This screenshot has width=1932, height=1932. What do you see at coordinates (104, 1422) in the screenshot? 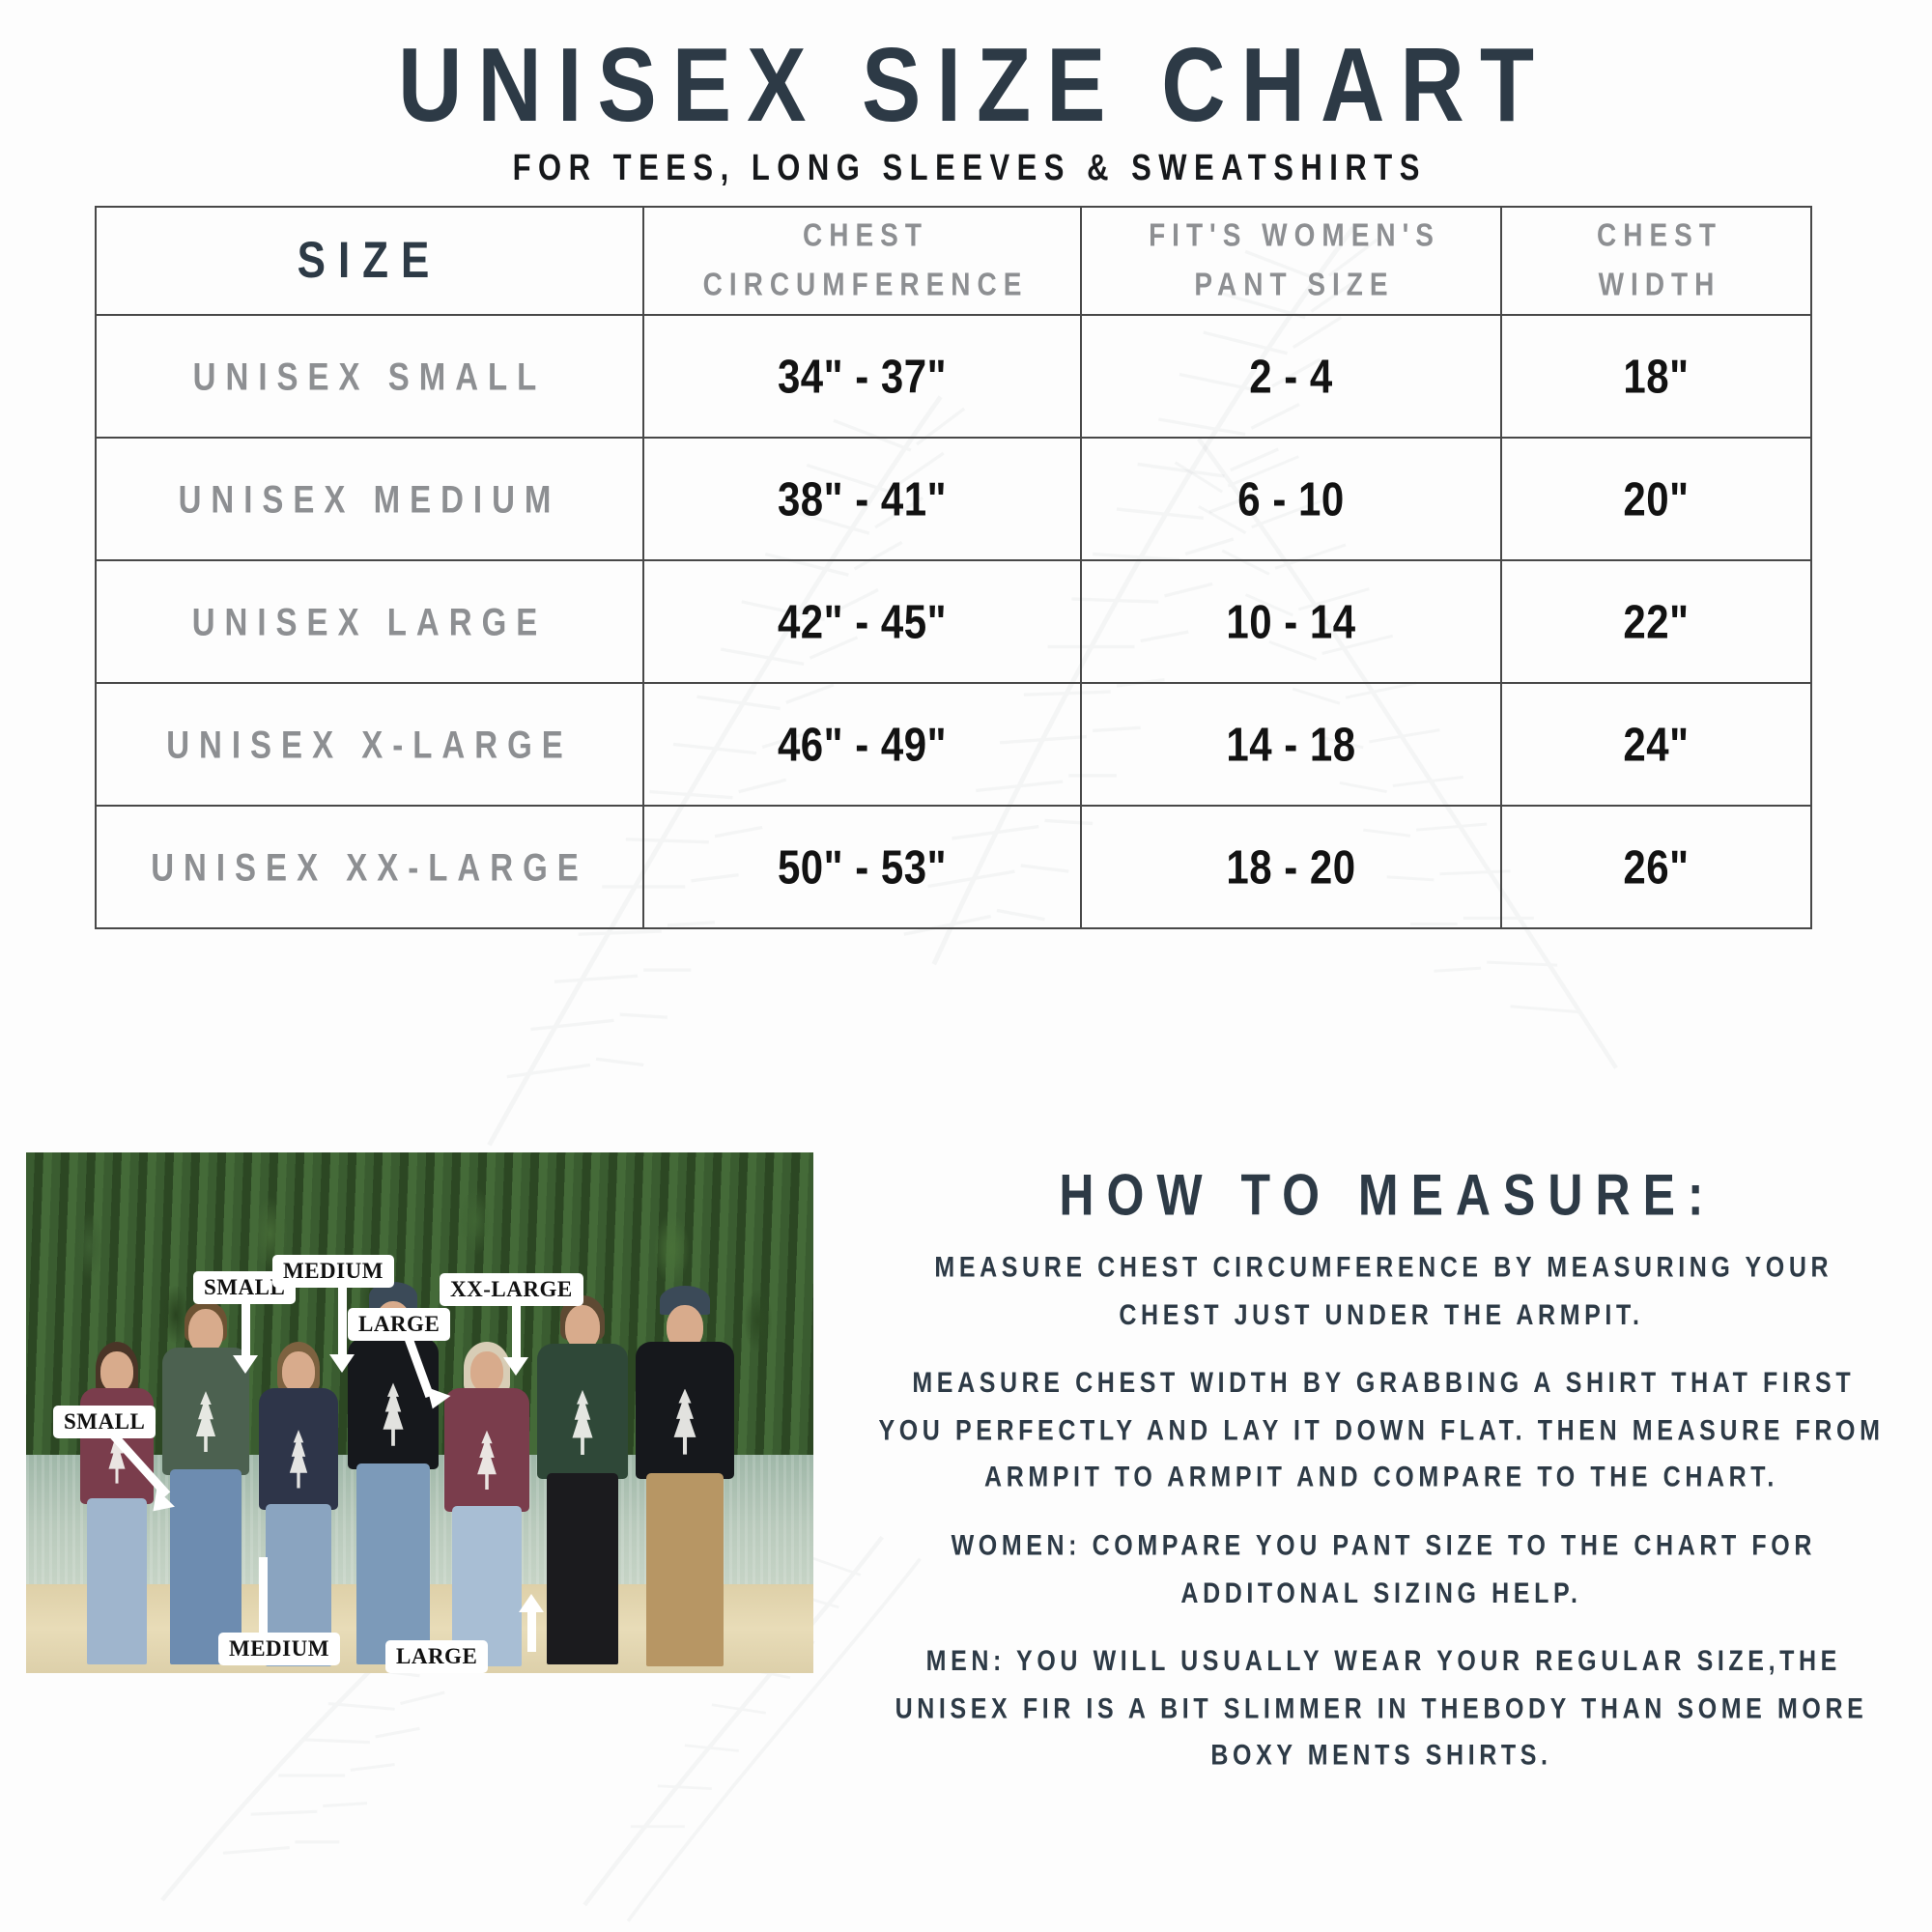
I see `callout-small-left: SMALL` at bounding box center [104, 1422].